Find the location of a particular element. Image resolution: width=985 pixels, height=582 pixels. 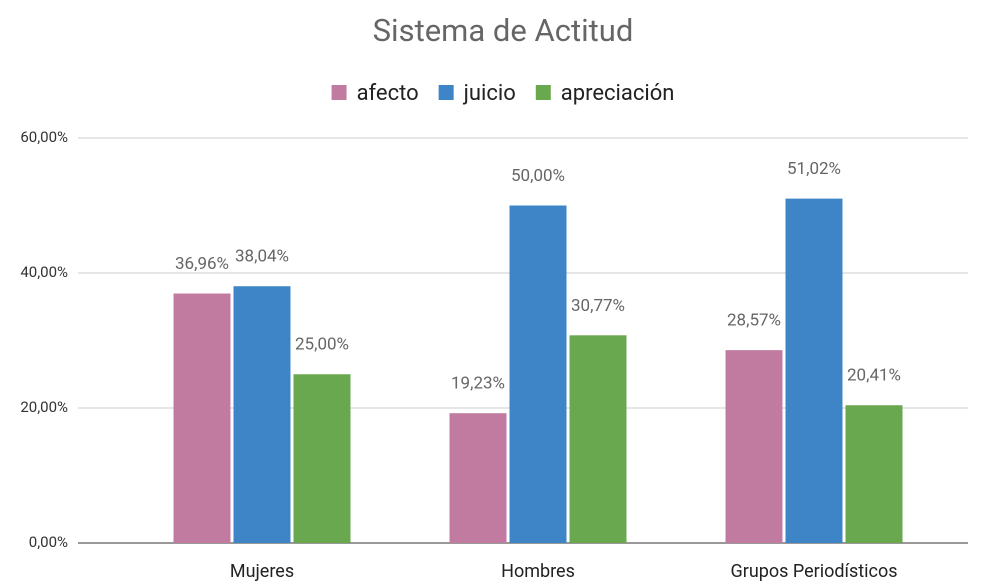

legend-label: afecto is located at coordinates (388, 93).